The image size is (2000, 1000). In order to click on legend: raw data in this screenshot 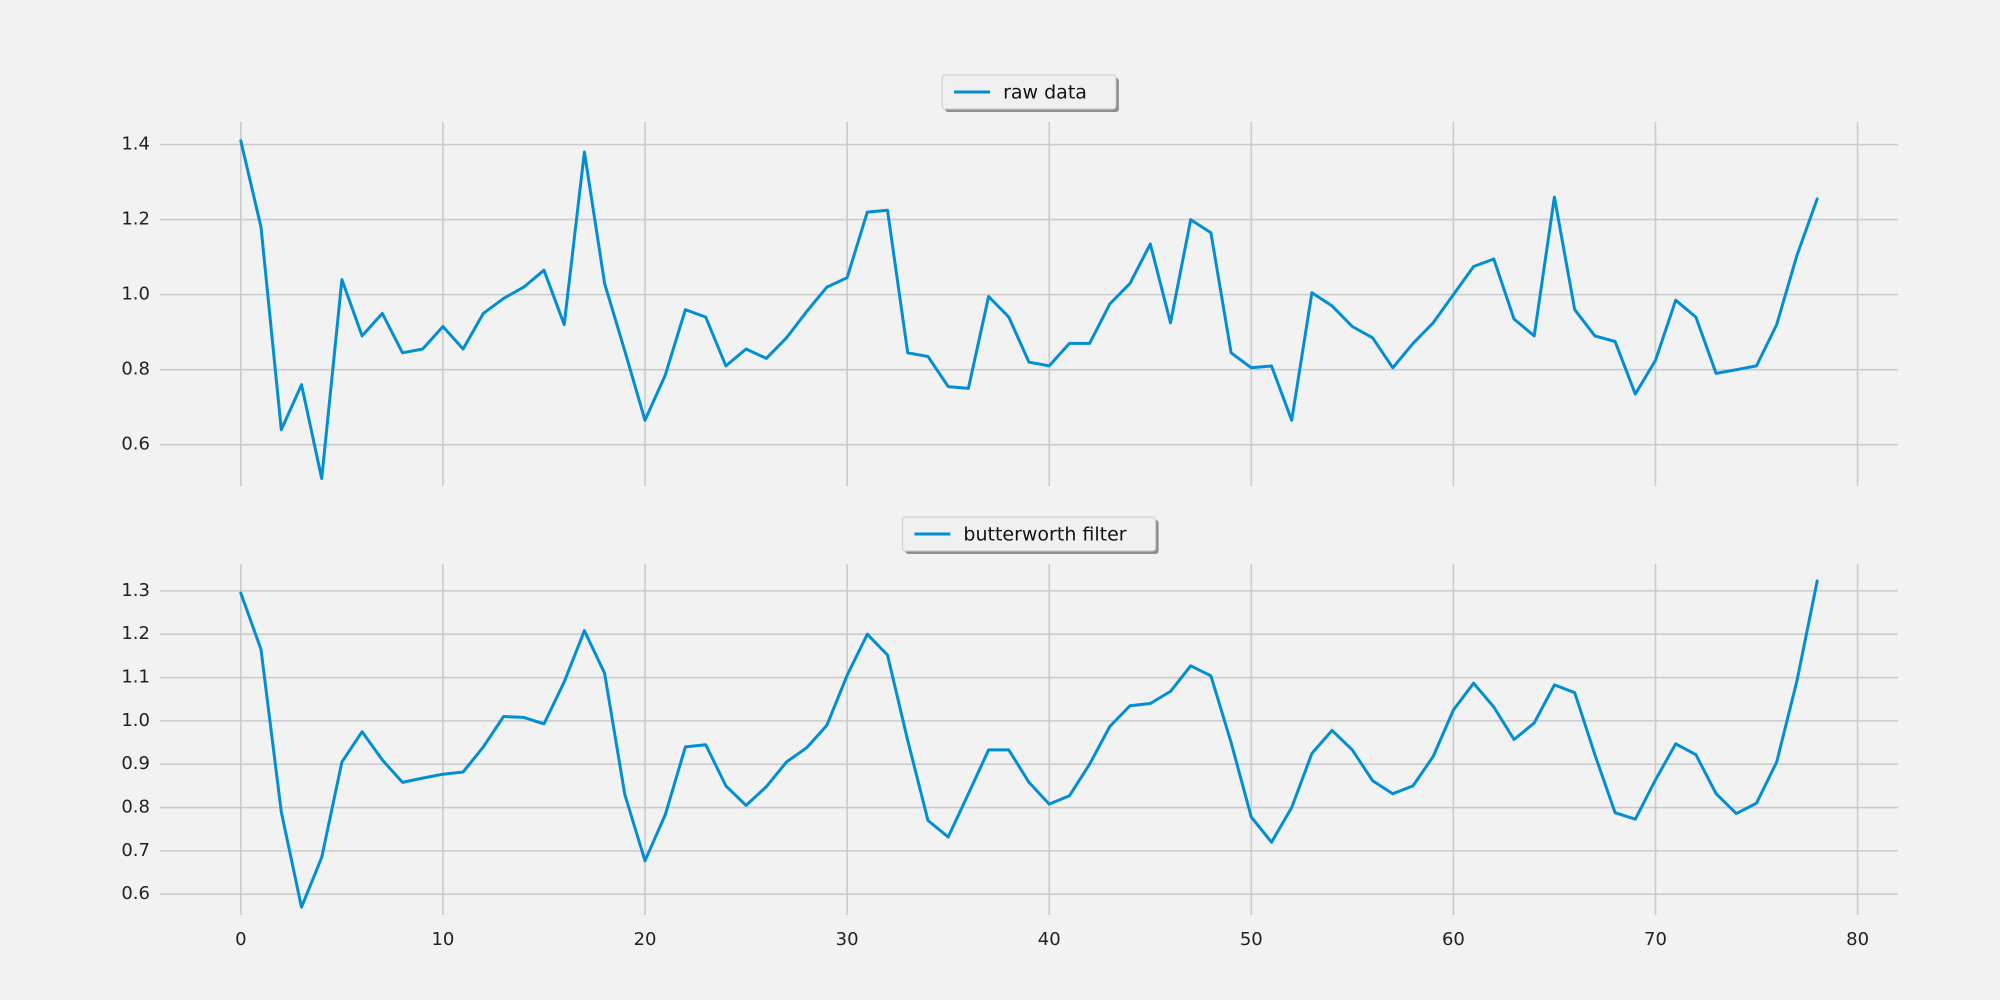, I will do `click(1030, 93)`.